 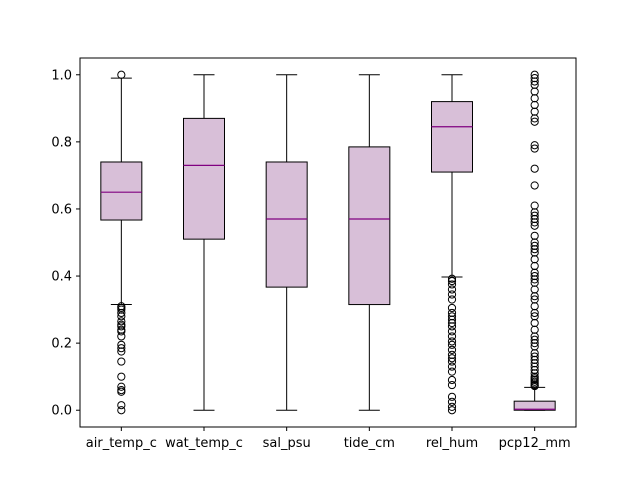 I want to click on y-tick-label: 0.0, so click(x=61, y=411).